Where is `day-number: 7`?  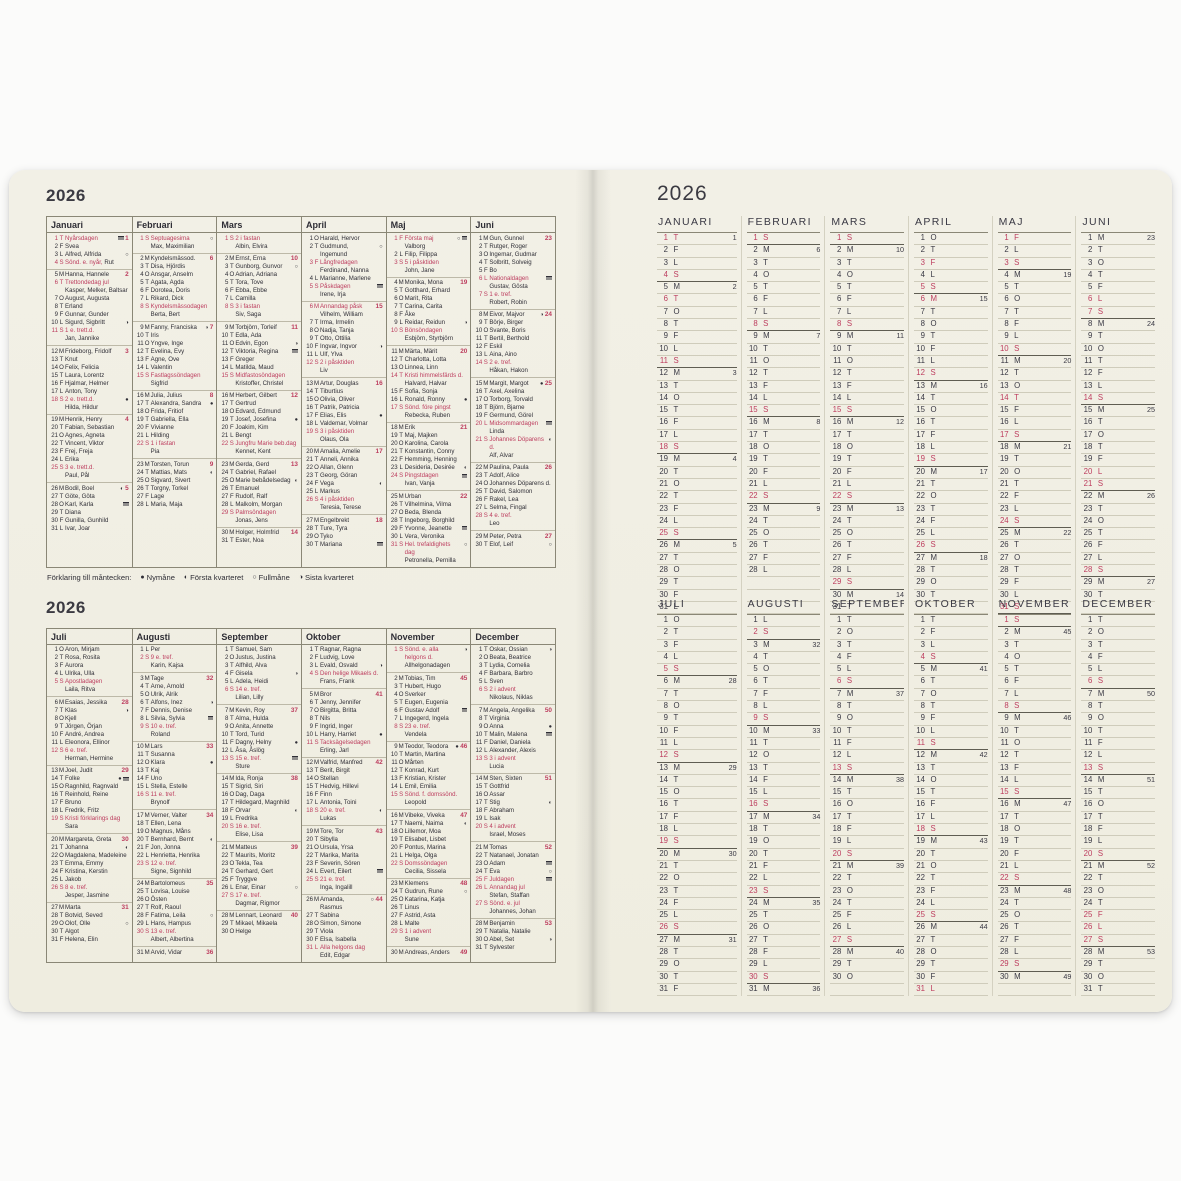 day-number: 7 is located at coordinates (1006, 311).